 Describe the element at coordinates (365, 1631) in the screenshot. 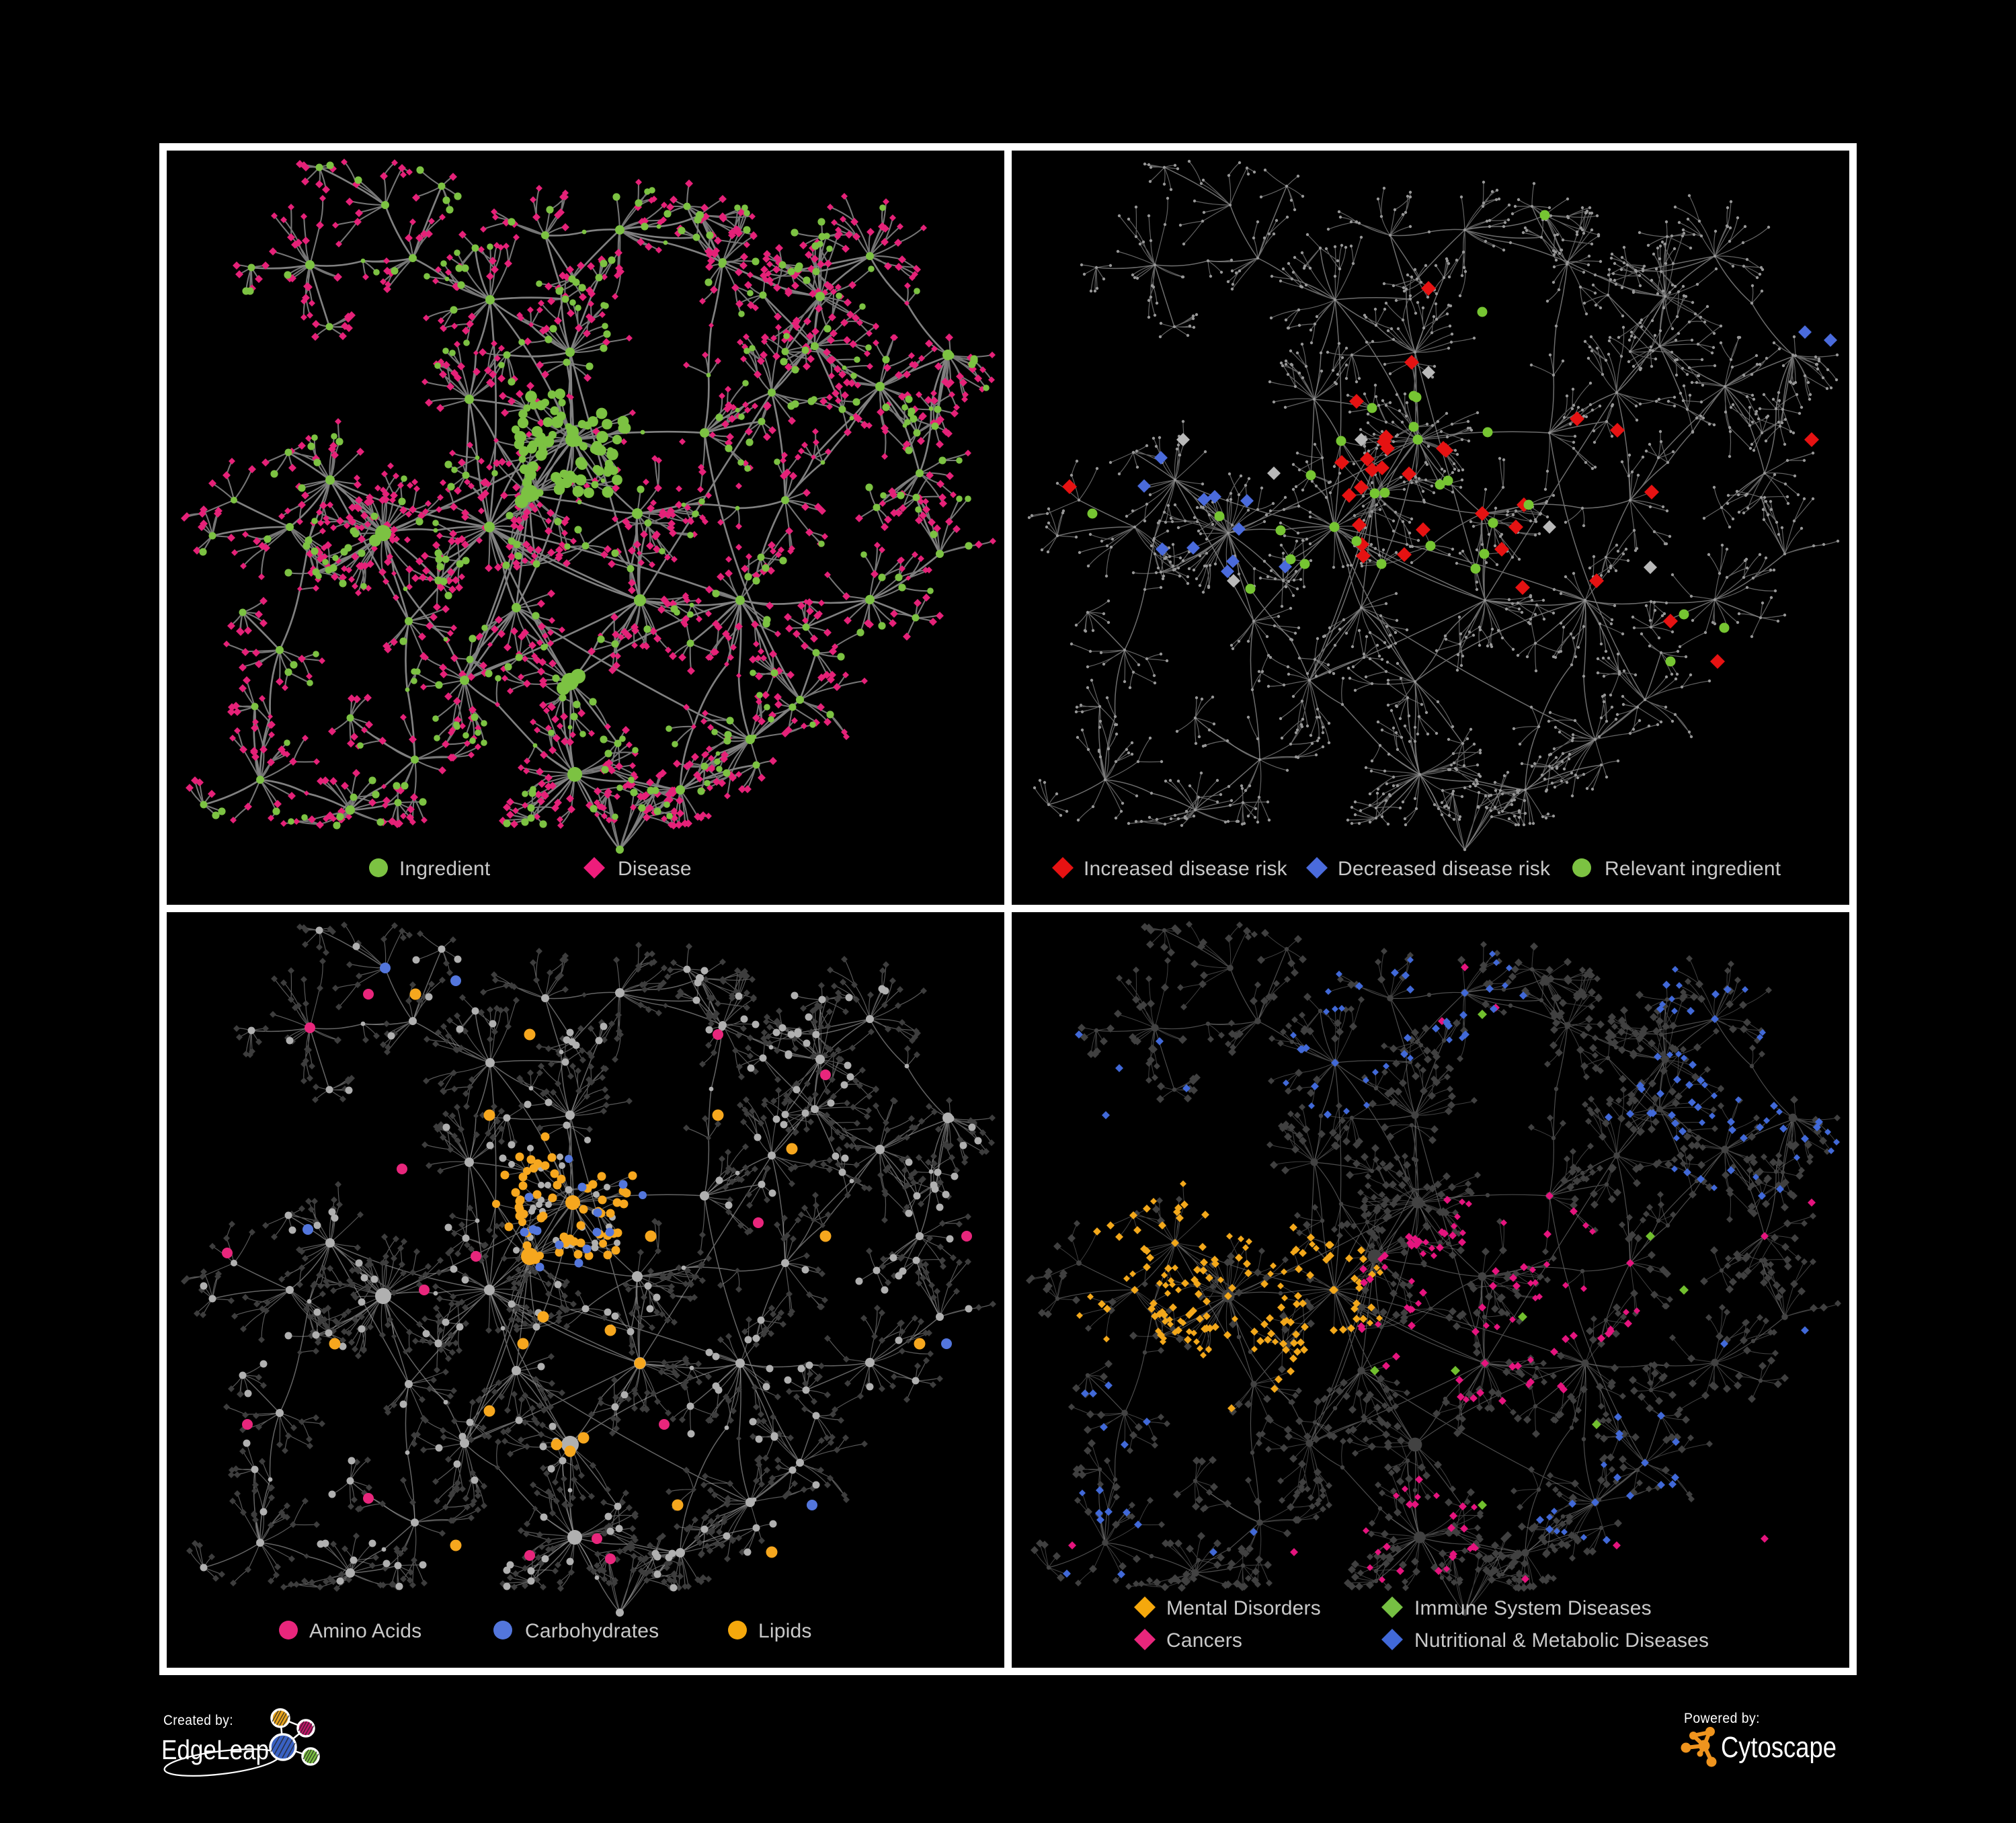

I see `svg-text: Amino Acids` at that location.